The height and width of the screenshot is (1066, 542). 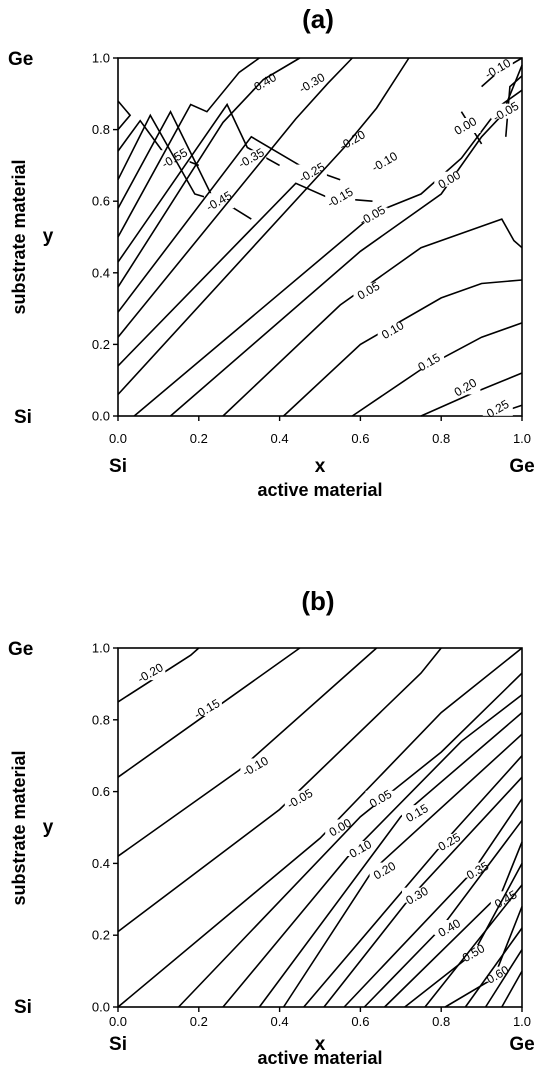 I want to click on panel-a-contour-label: -0.10, so click(x=384, y=162).